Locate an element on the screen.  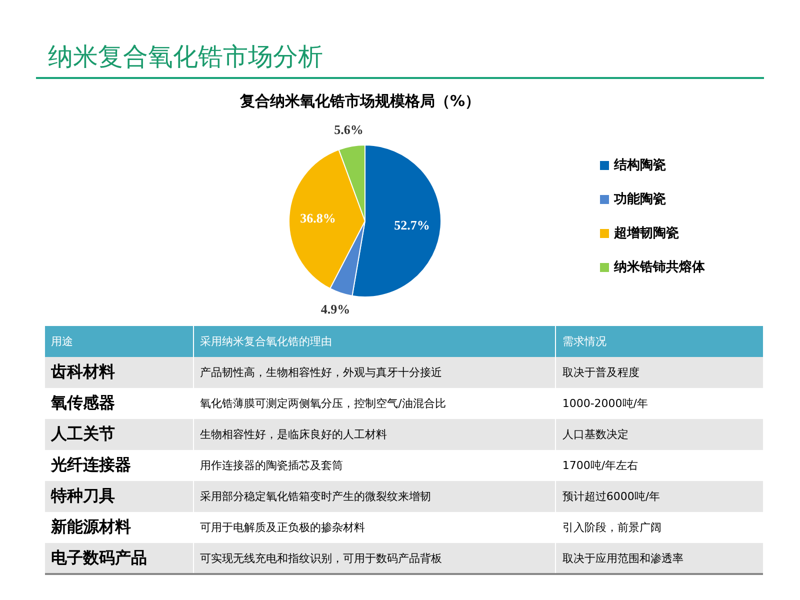
text: 采用部分稳定氧化锆箱变时产生的微裂纹来增韧 is located at coordinates (375, 496).